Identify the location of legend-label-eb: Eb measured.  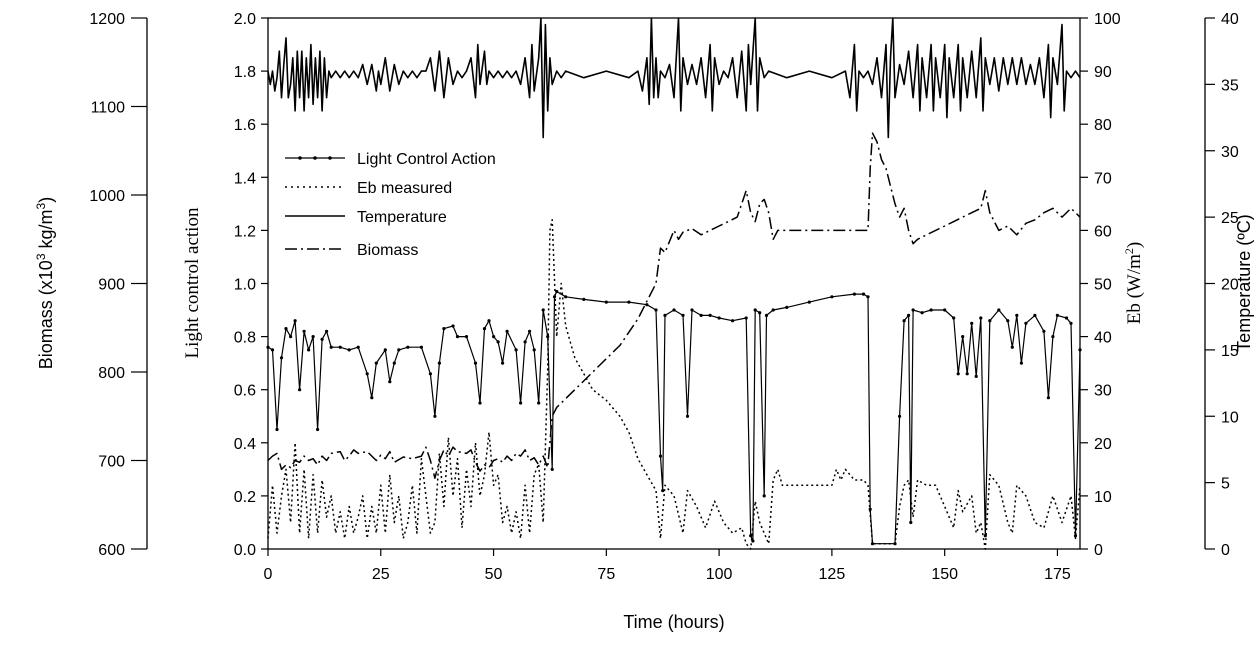
(404, 188).